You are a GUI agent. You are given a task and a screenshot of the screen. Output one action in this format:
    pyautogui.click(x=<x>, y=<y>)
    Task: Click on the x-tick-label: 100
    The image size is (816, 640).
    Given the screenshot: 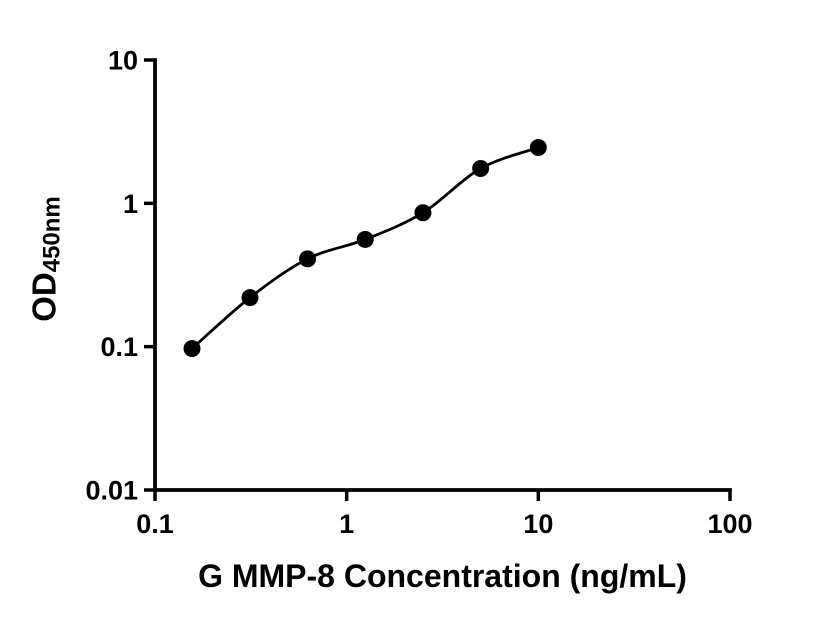 What is the action you would take?
    pyautogui.click(x=729, y=524)
    